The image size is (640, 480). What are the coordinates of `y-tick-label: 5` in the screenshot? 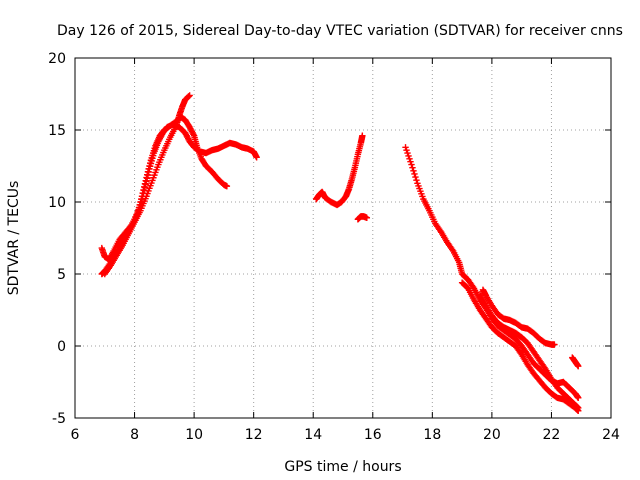 It's located at (61, 275).